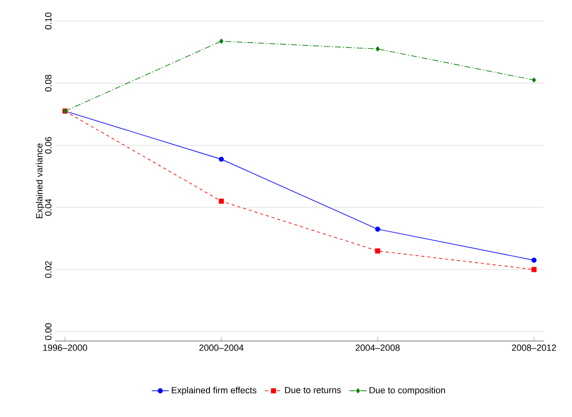 The image size is (572, 417). What do you see at coordinates (48, 331) in the screenshot?
I see `y-tick-label: 0.00` at bounding box center [48, 331].